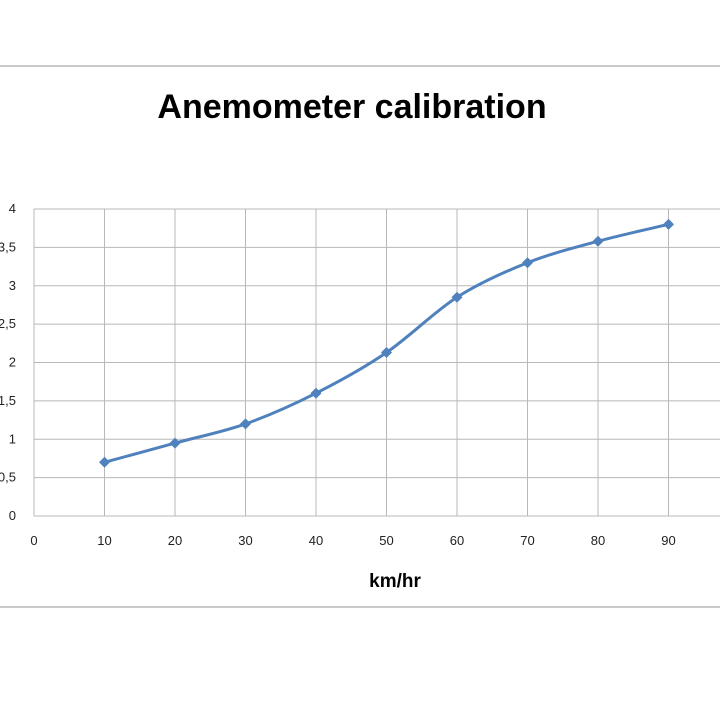 The height and width of the screenshot is (720, 720). What do you see at coordinates (395, 581) in the screenshot?
I see `x-axis-title: km/hr` at bounding box center [395, 581].